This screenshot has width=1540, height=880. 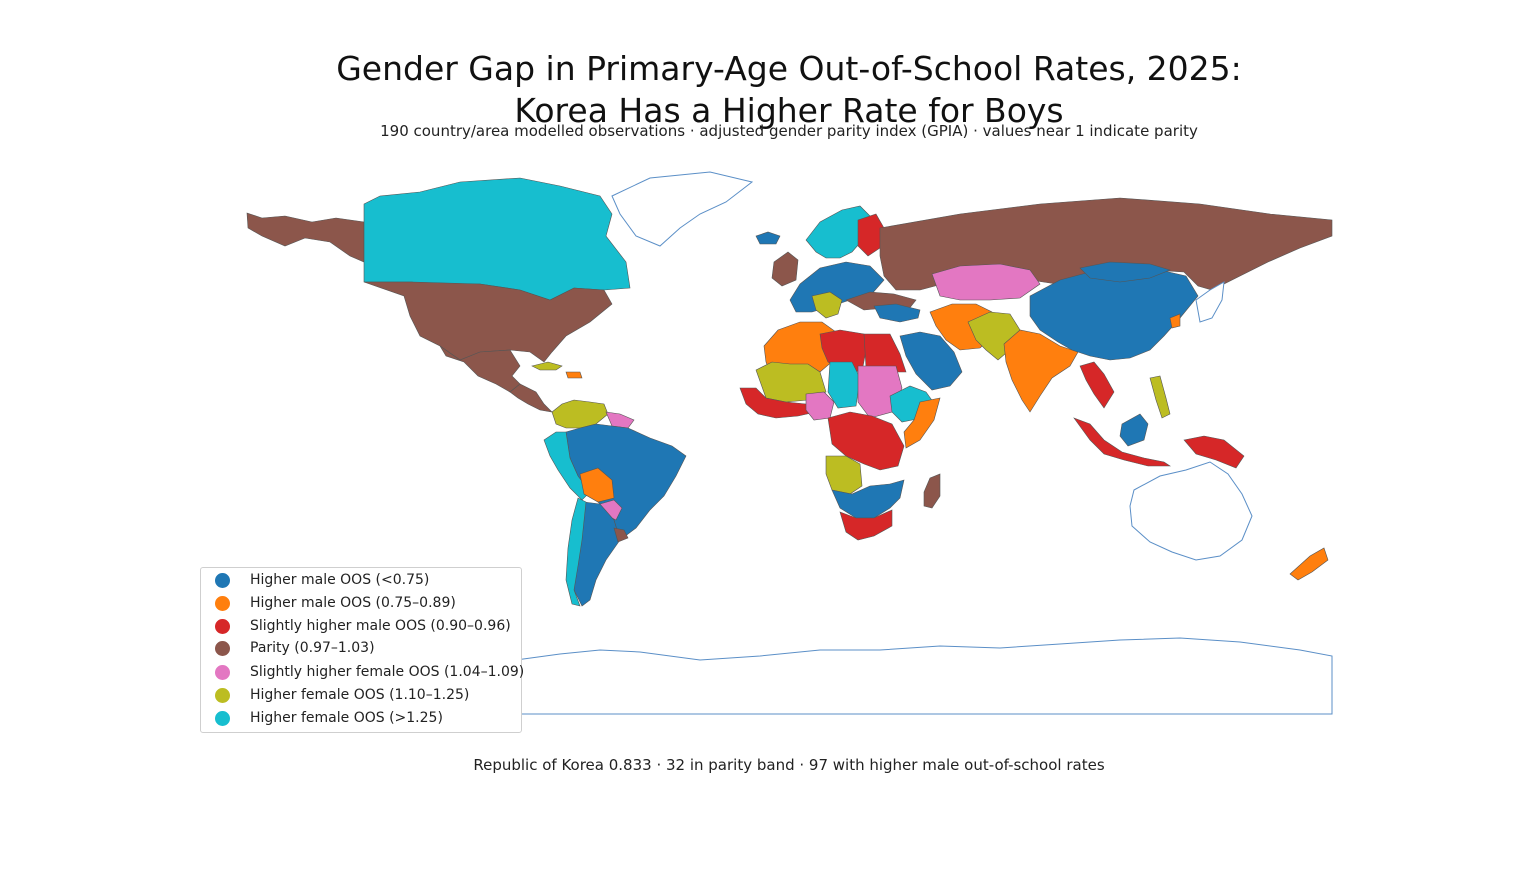 I want to click on region-south-africa: South Africa, so click(x=866, y=525).